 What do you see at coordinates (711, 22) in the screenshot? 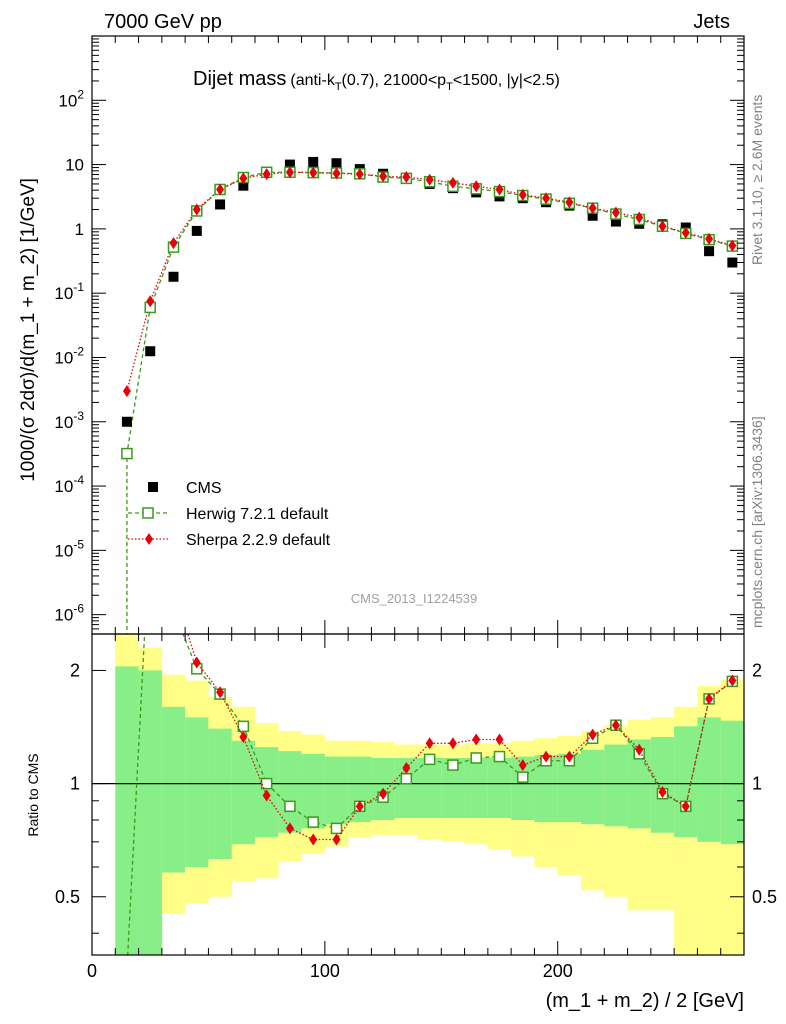
I see `header-jets-label: Jets` at bounding box center [711, 22].